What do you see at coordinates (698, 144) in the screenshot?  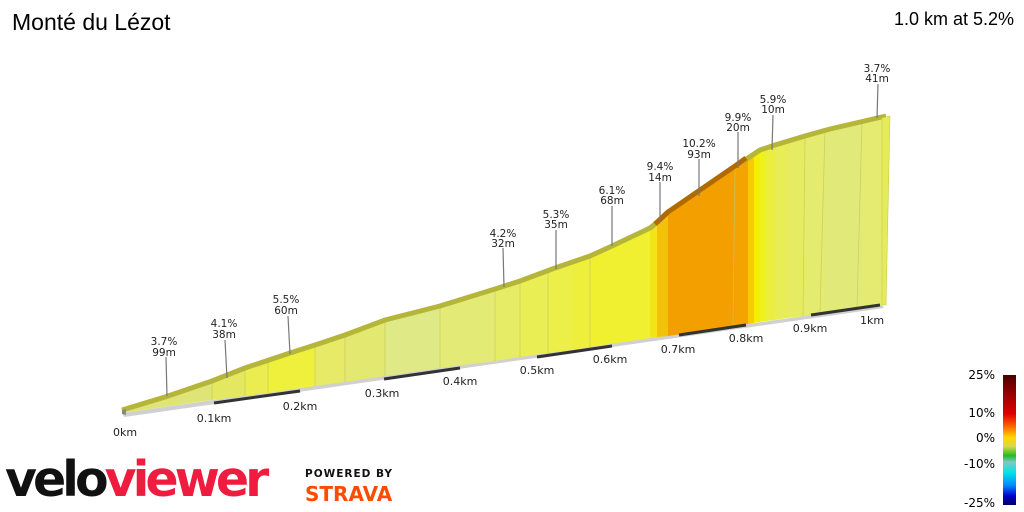 I see `svg-text: 10.2%` at bounding box center [698, 144].